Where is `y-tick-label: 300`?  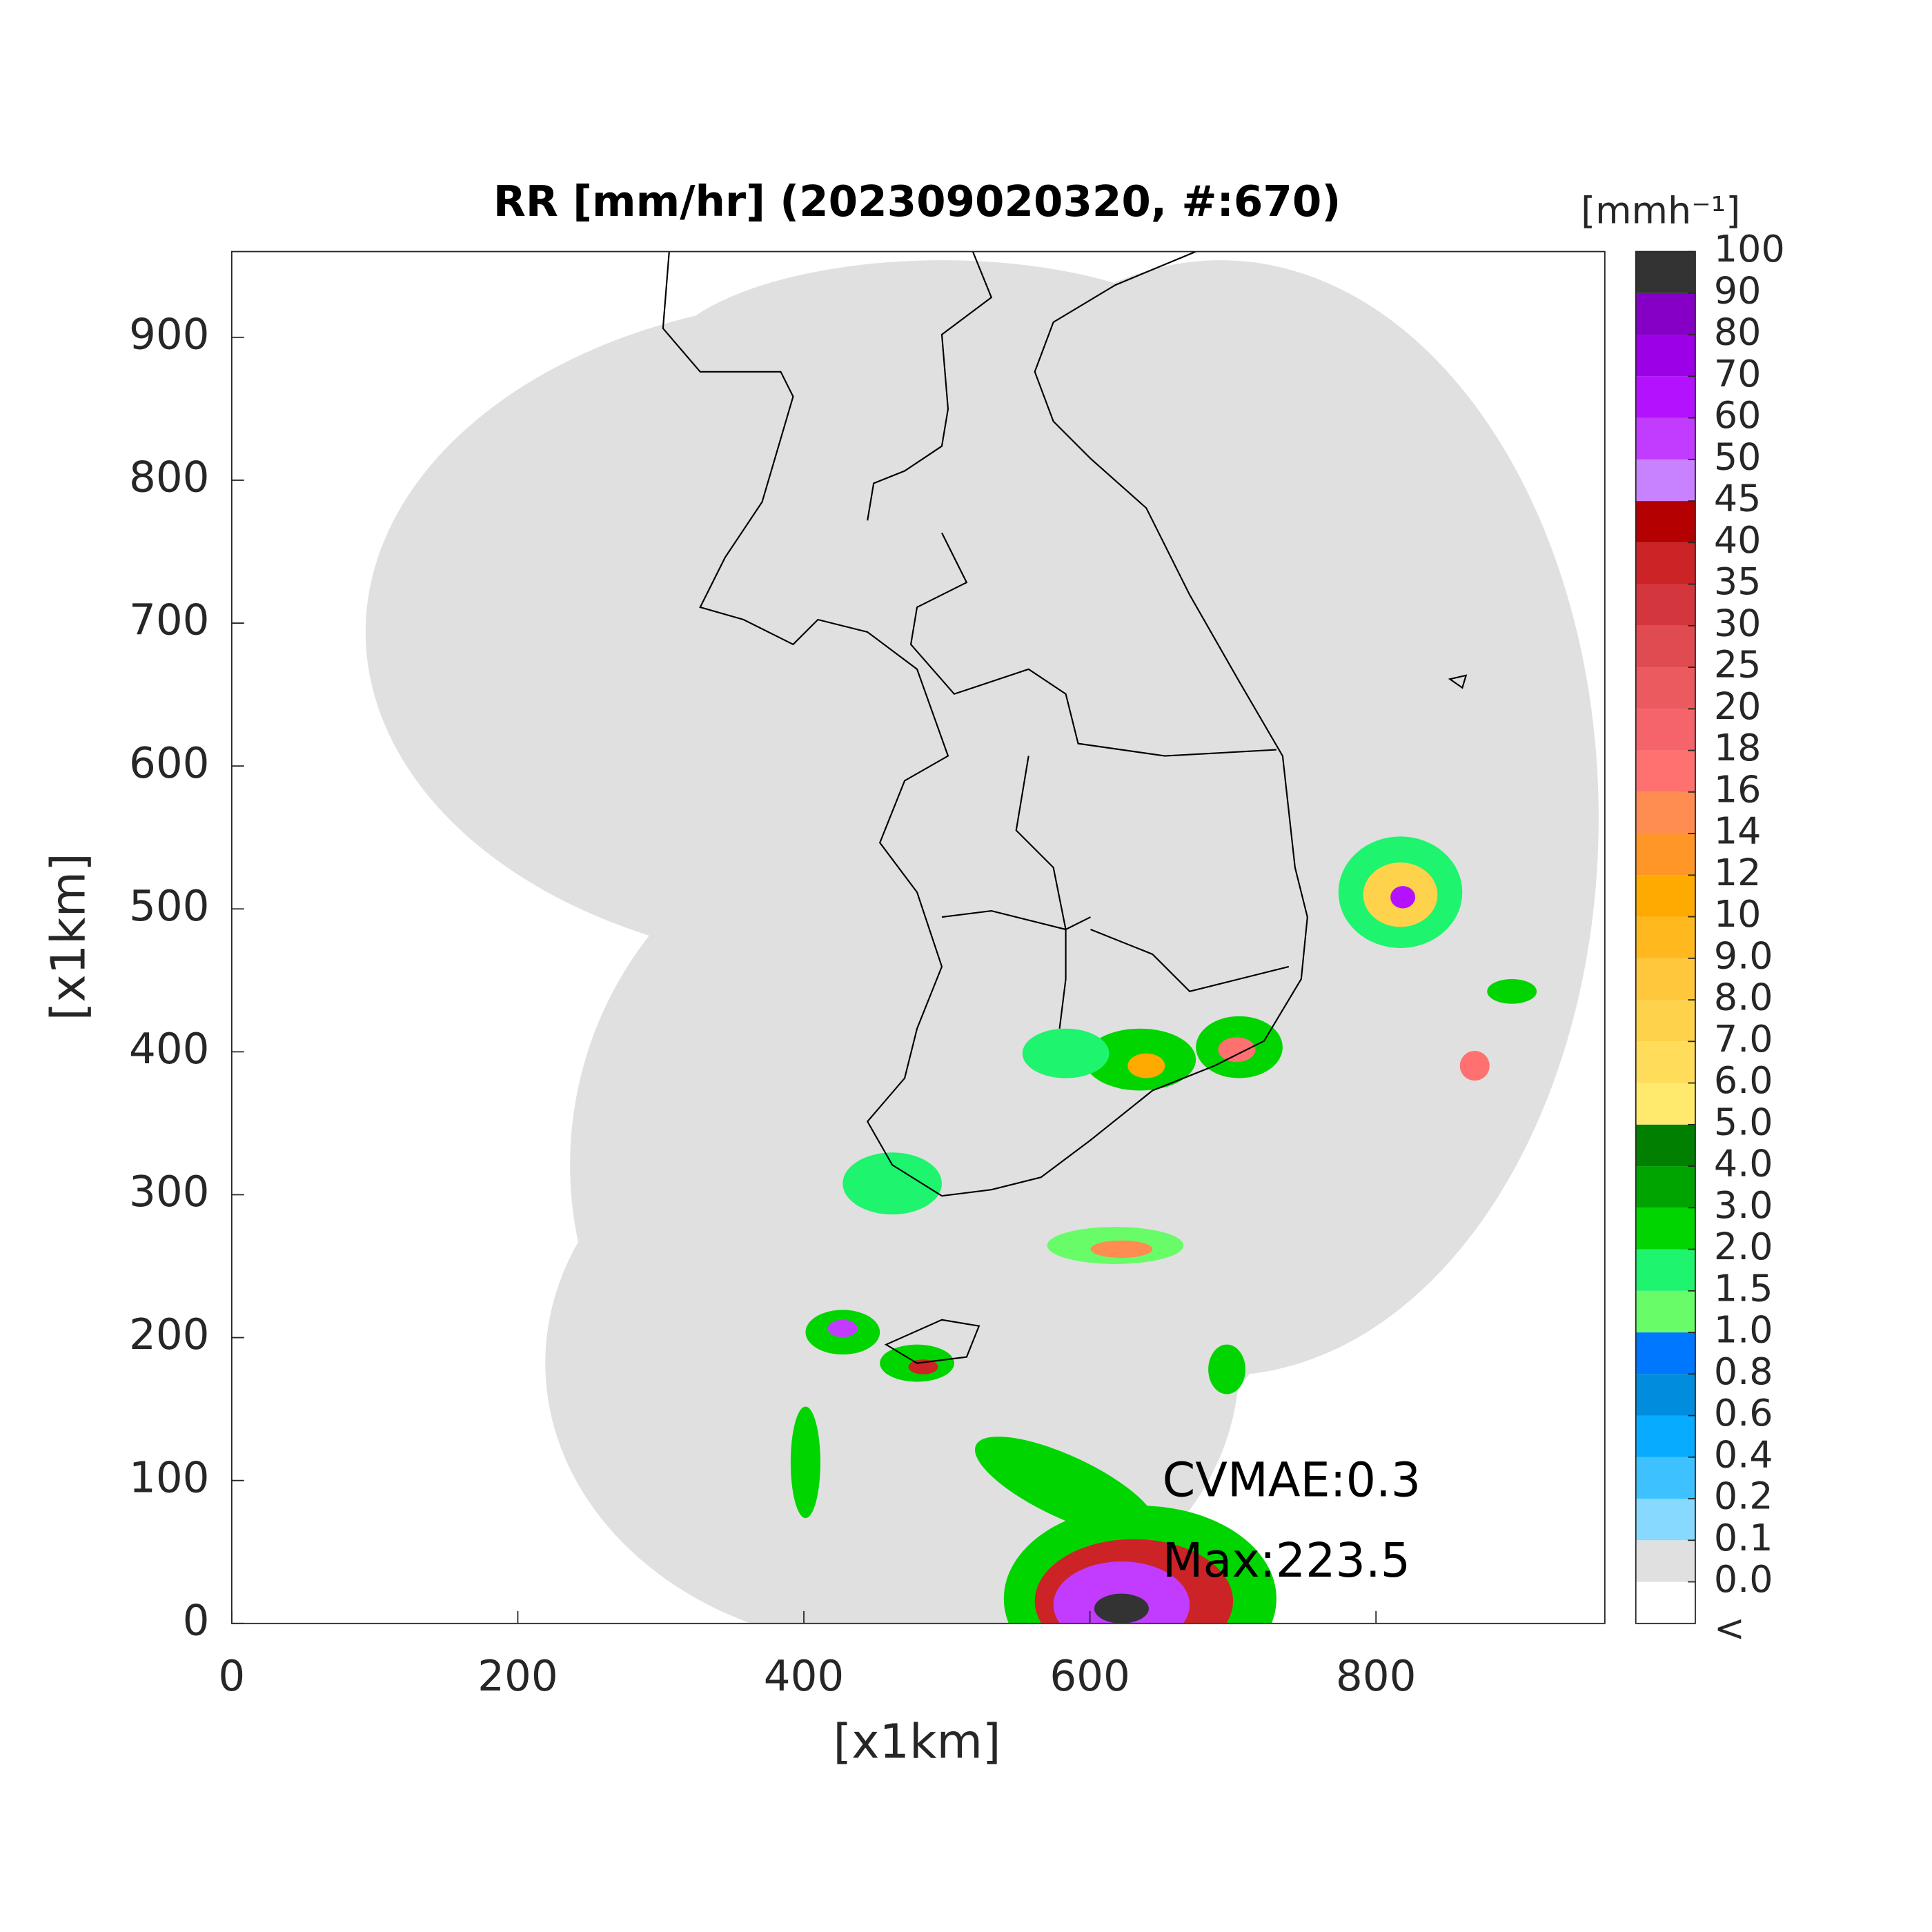 y-tick-label: 300 is located at coordinates (169, 1191).